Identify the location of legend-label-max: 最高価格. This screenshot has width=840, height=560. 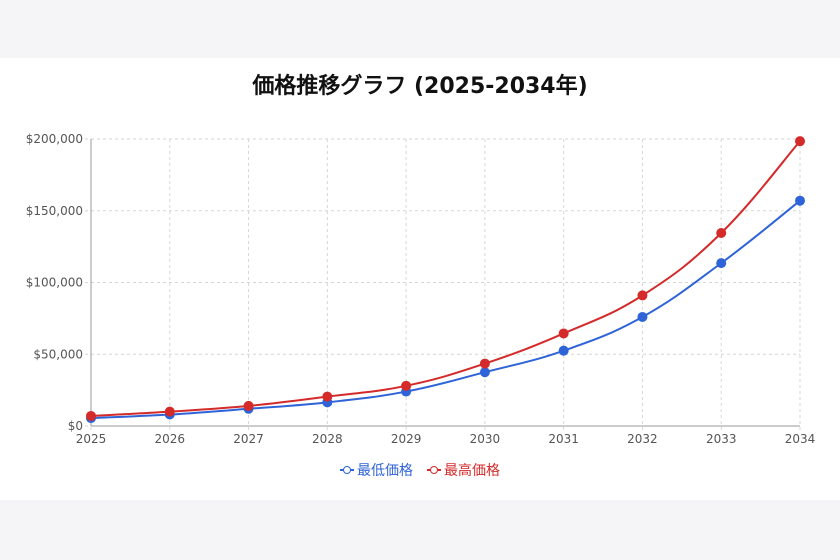
(472, 471).